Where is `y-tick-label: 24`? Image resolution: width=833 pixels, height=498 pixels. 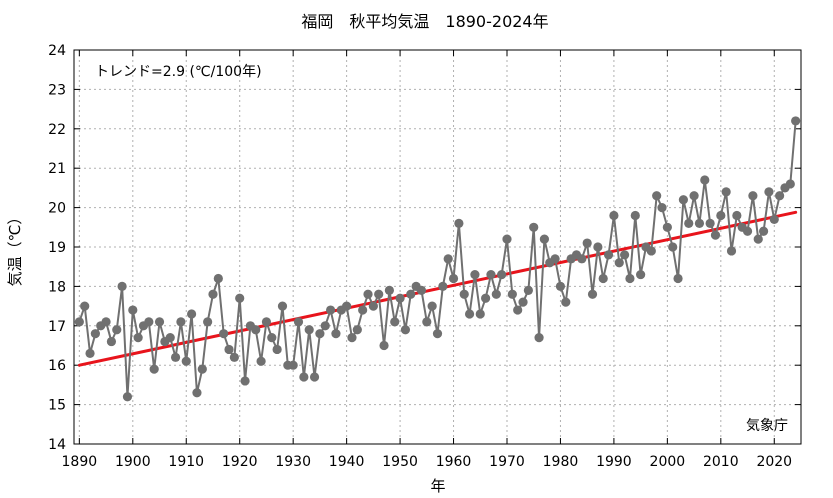
y-tick-label: 24 is located at coordinates (57, 51).